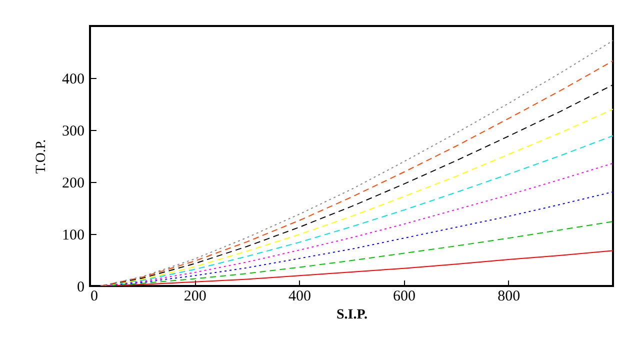  What do you see at coordinates (195, 296) in the screenshot?
I see `x-tick-label: 200` at bounding box center [195, 296].